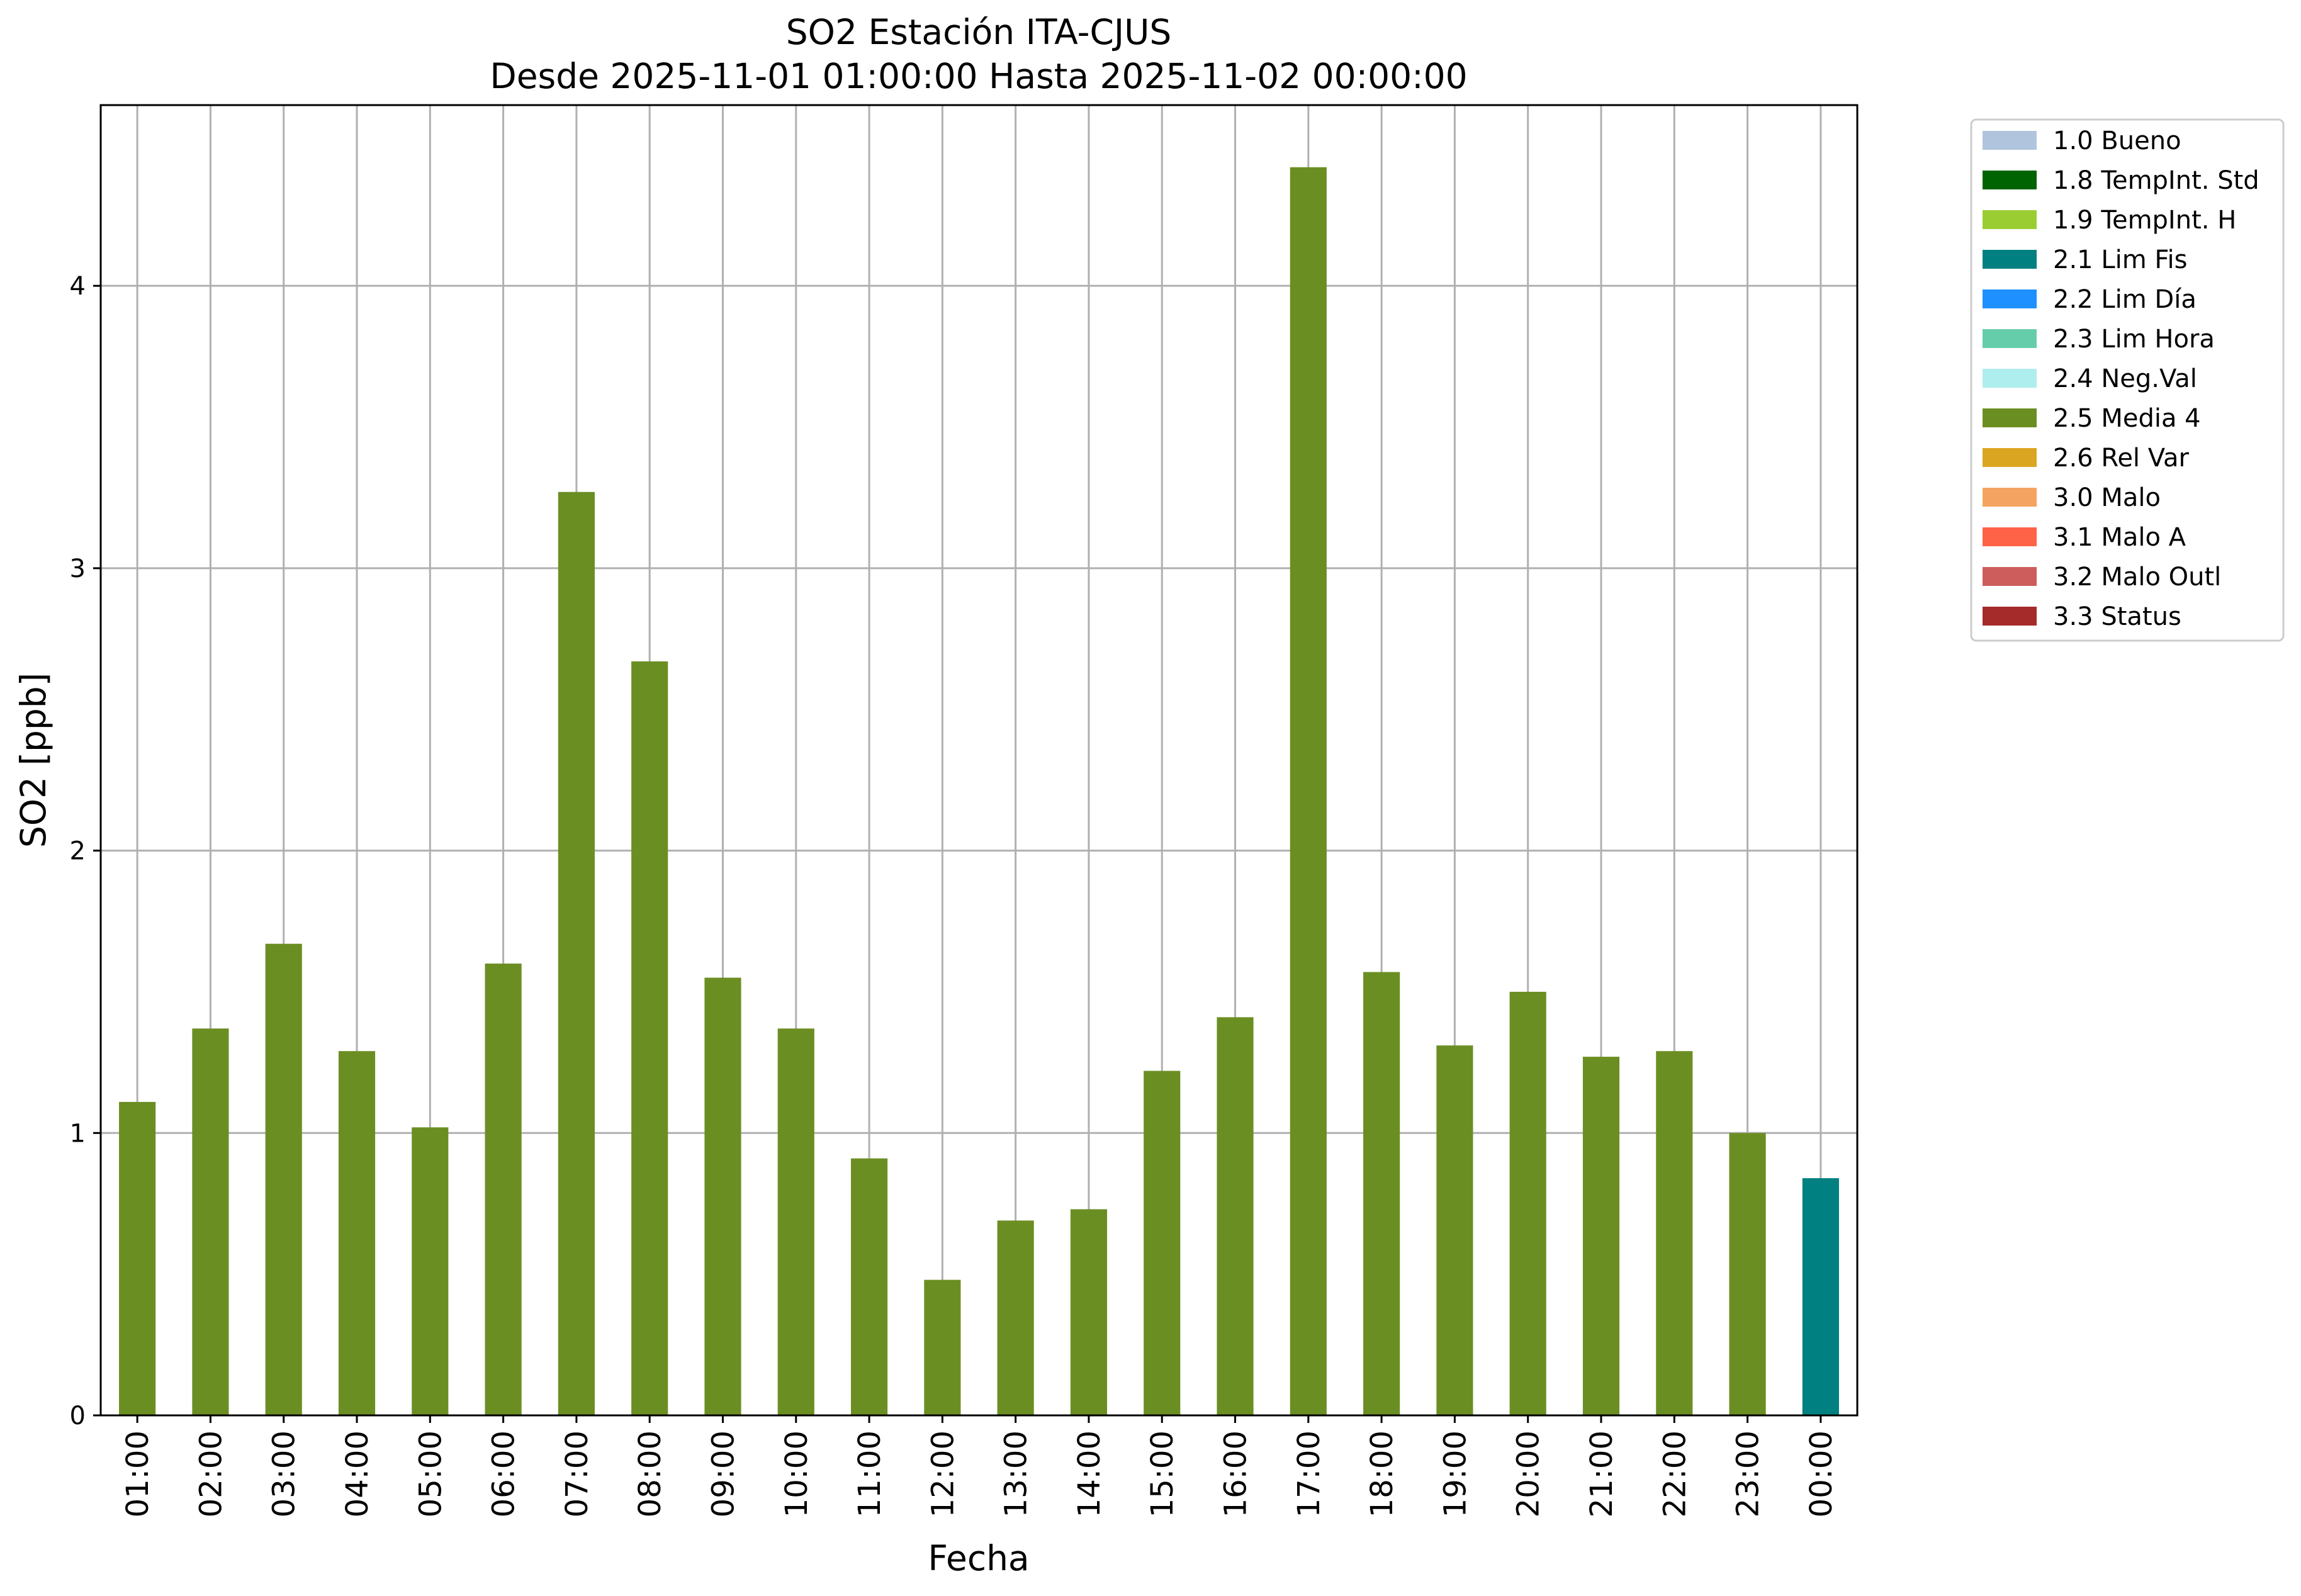 The width and height of the screenshot is (2301, 1596). Describe the element at coordinates (1601, 1473) in the screenshot. I see `x-tick-label: 21:00` at that location.